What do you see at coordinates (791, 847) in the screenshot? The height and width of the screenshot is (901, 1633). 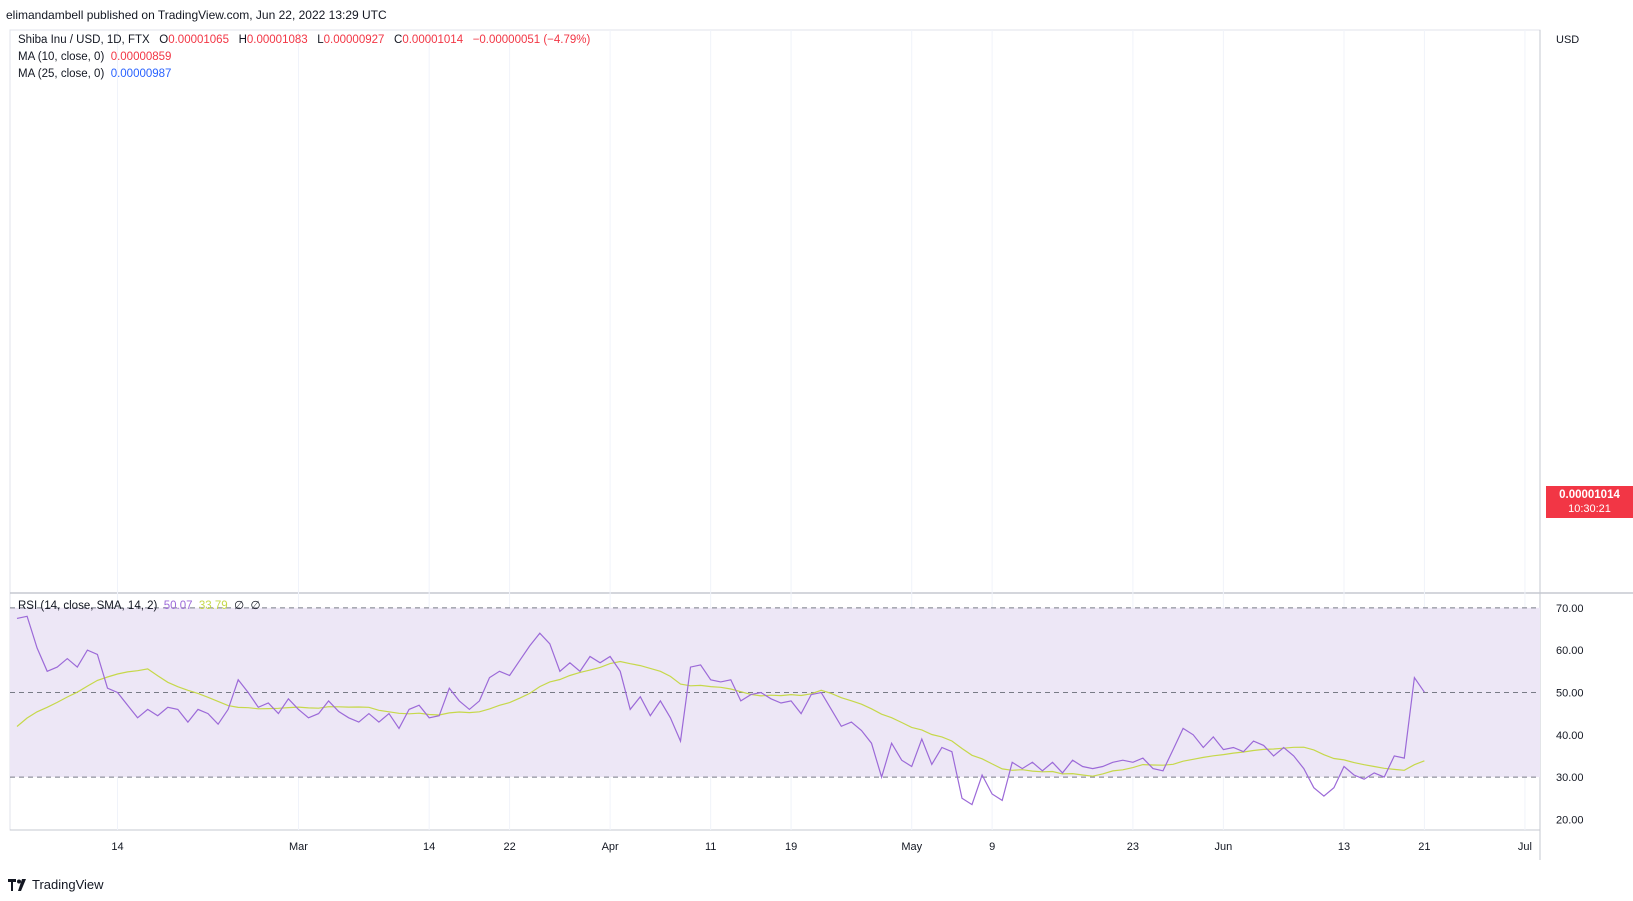 I see `time-tick-label: 19` at bounding box center [791, 847].